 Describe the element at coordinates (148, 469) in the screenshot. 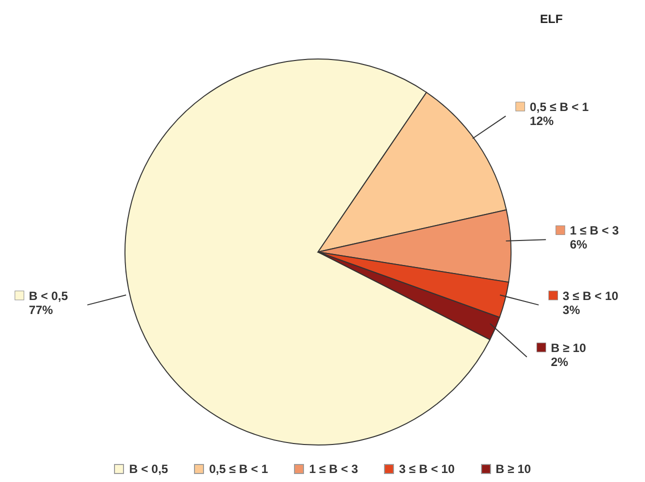

I see `legend-label: B < 0,5` at that location.